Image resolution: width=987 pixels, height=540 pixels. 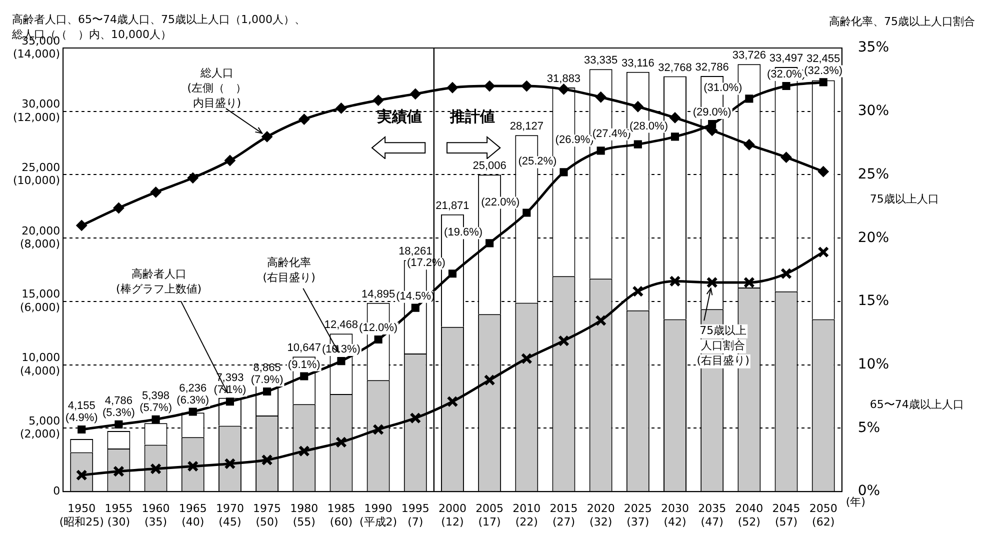 What do you see at coordinates (82, 406) in the screenshot?
I see `total-label: 4,155` at bounding box center [82, 406].